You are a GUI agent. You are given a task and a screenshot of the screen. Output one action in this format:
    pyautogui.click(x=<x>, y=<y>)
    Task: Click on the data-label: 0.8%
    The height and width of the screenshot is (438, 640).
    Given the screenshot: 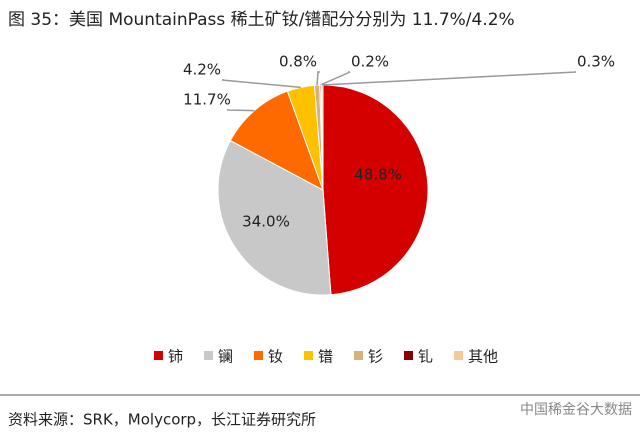 What is the action you would take?
    pyautogui.click(x=298, y=62)
    